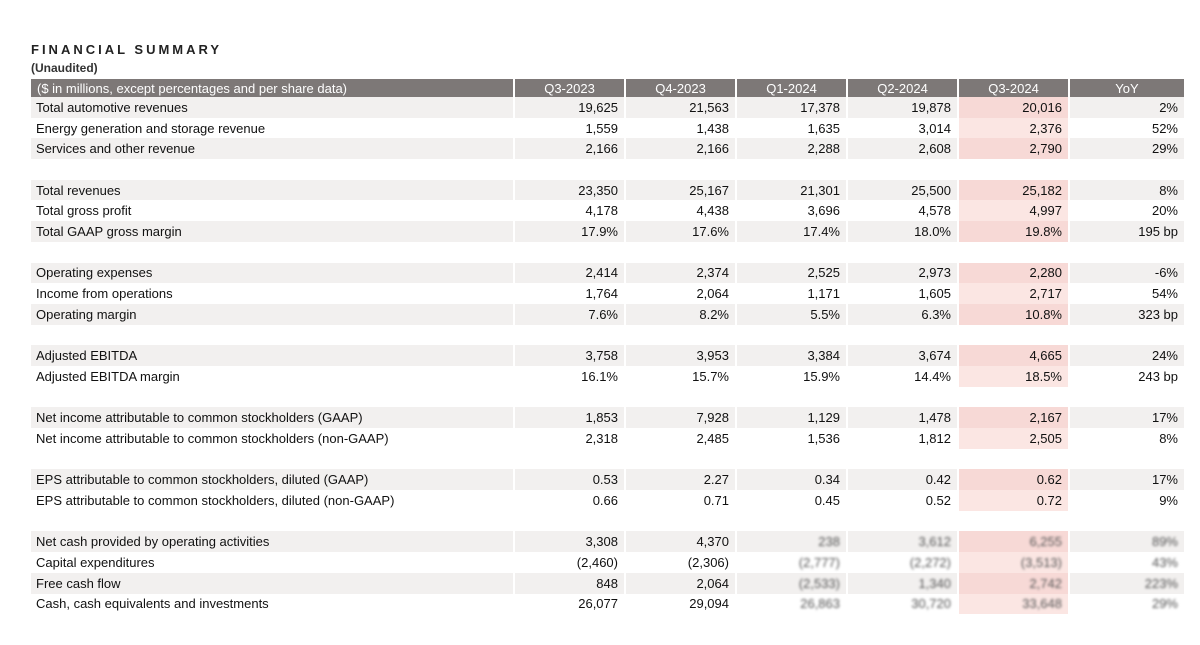  I want to click on header-q3-2023: Q3-2023, so click(570, 88).